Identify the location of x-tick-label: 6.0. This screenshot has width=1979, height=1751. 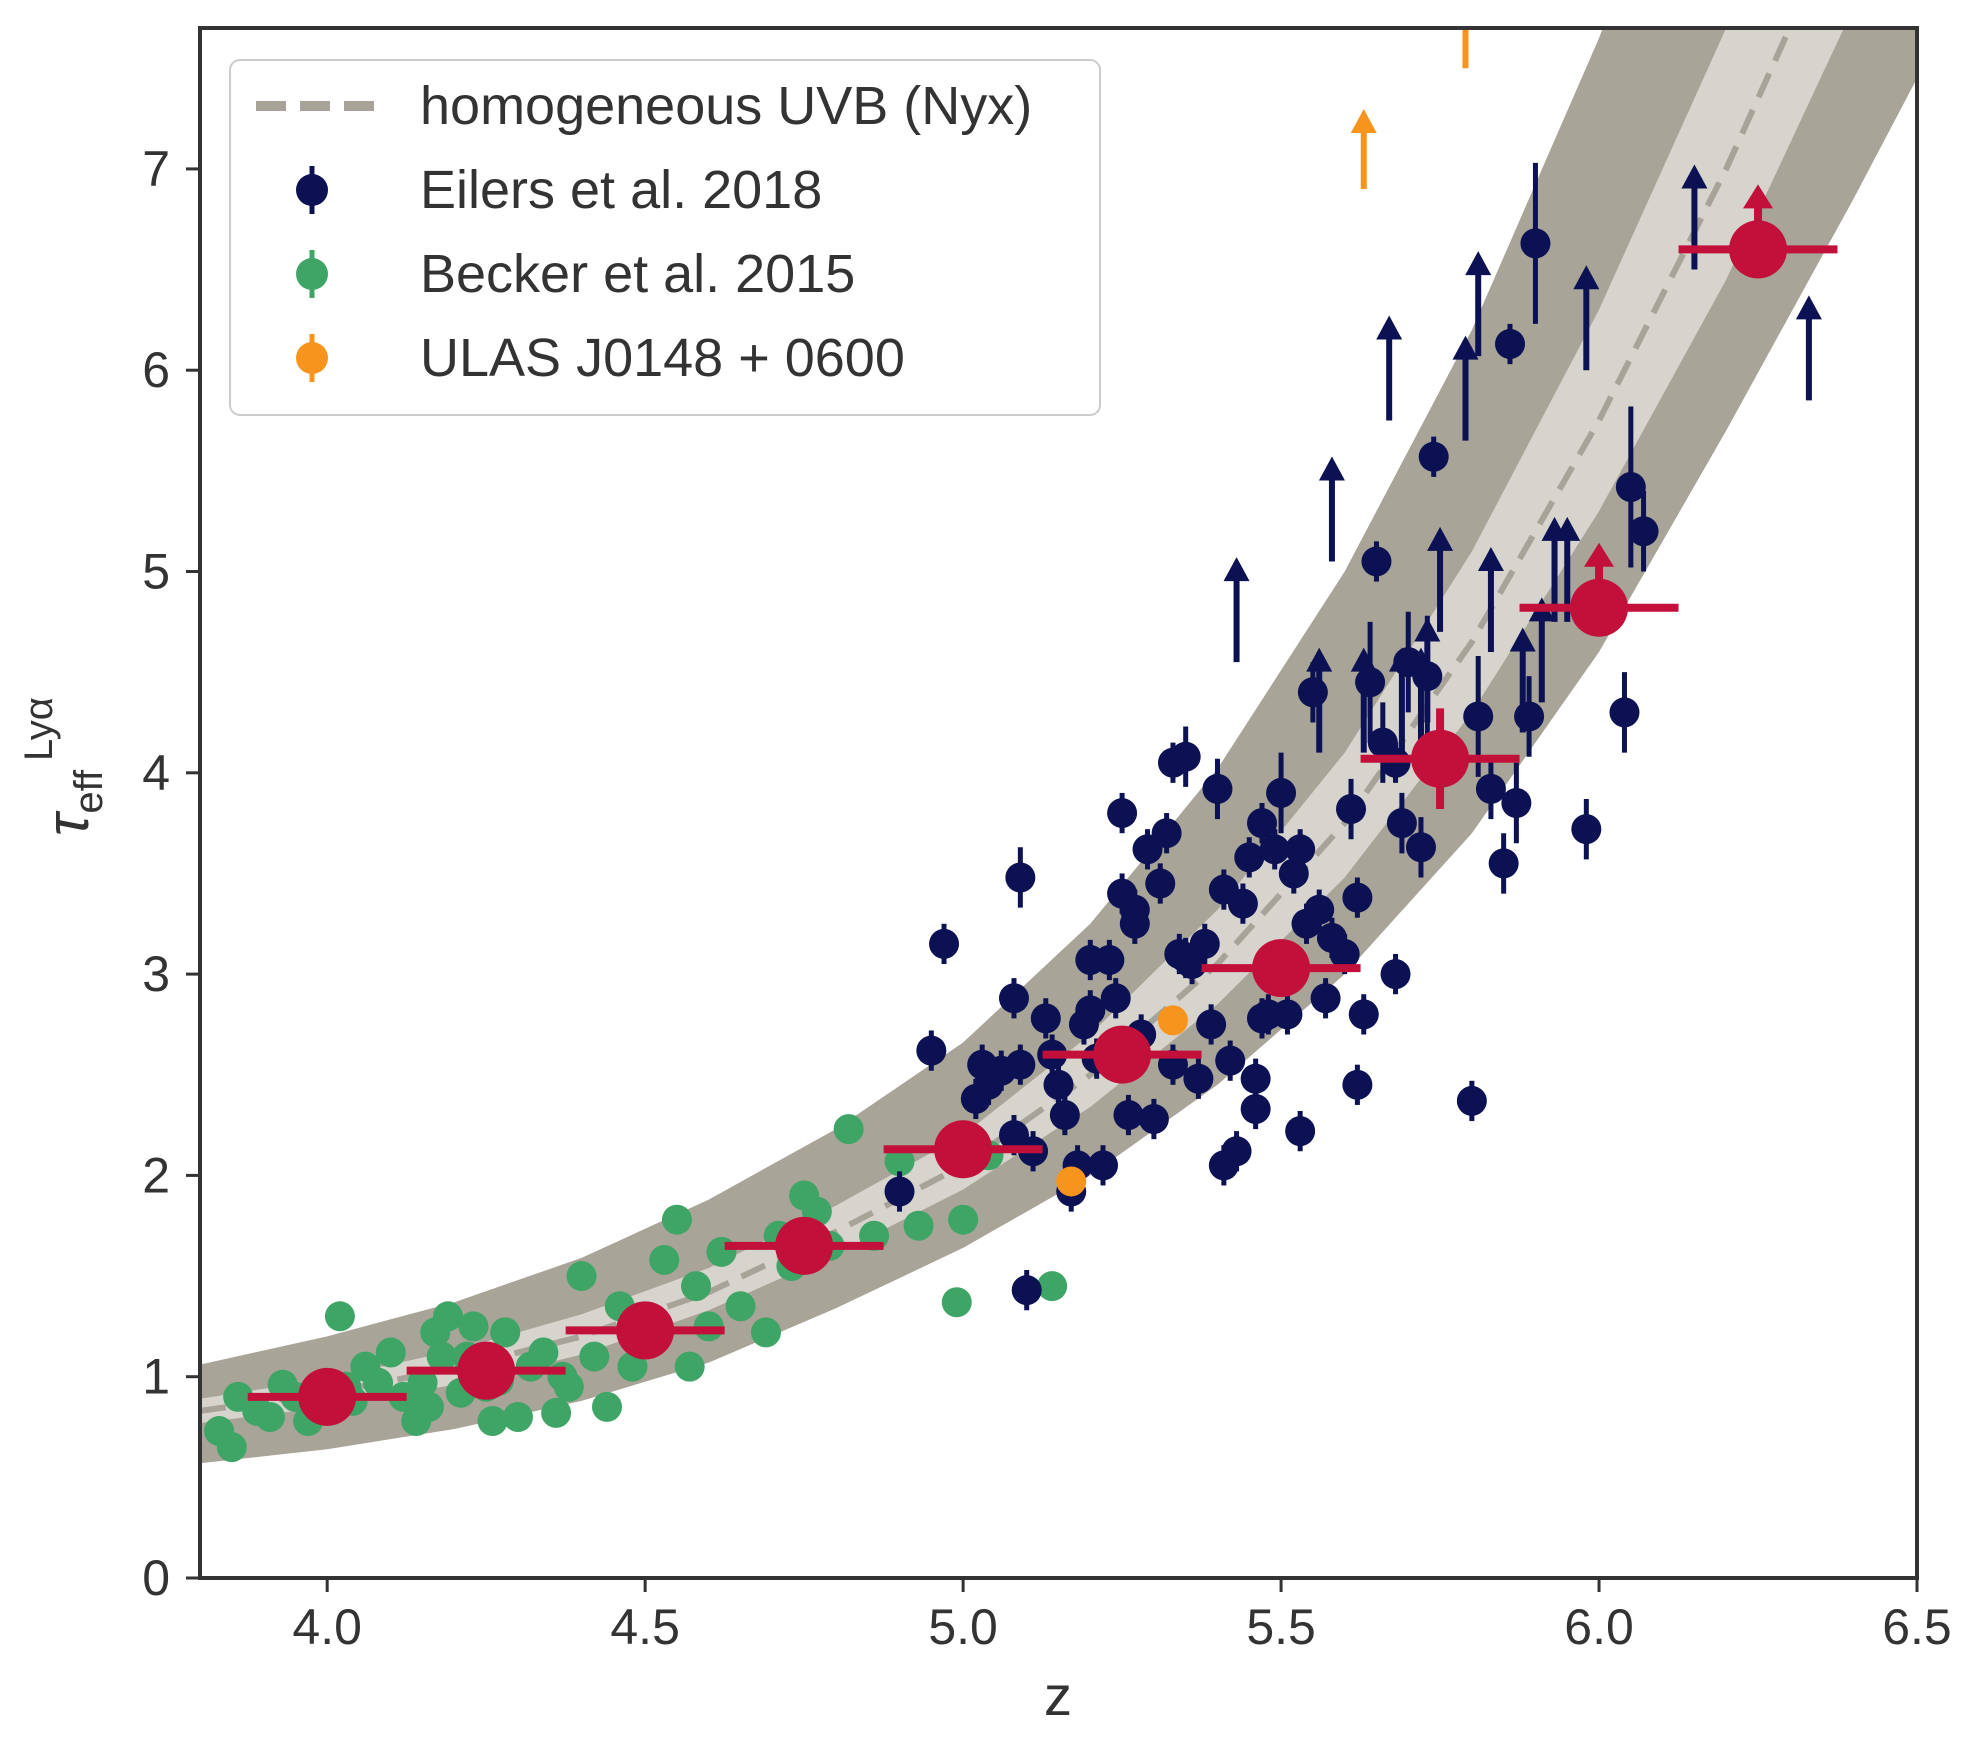
(1599, 1627).